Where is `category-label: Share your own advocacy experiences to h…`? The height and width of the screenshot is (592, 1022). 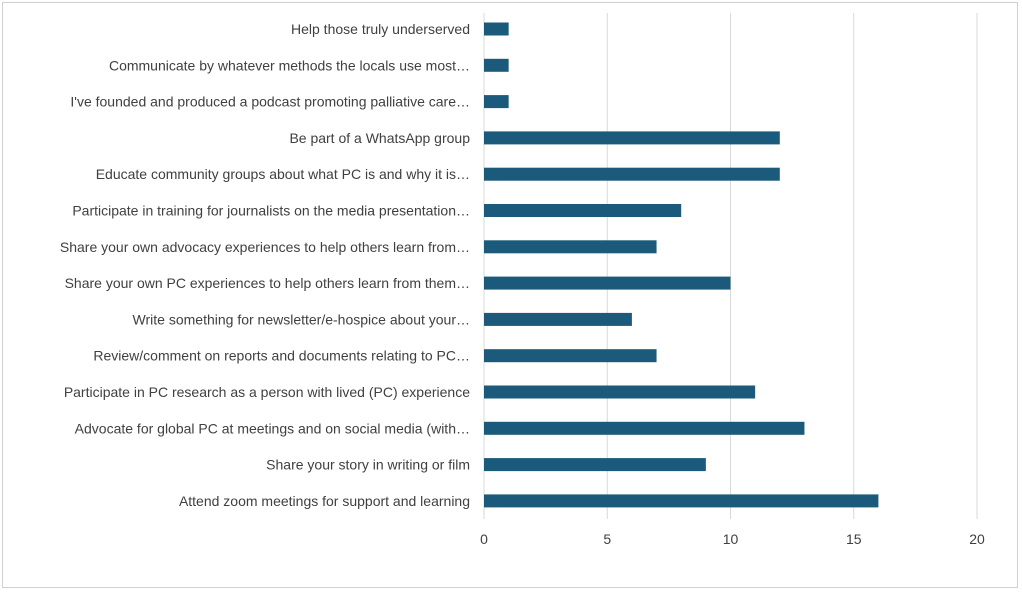 category-label: Share your own advocacy experiences to h… is located at coordinates (265, 247).